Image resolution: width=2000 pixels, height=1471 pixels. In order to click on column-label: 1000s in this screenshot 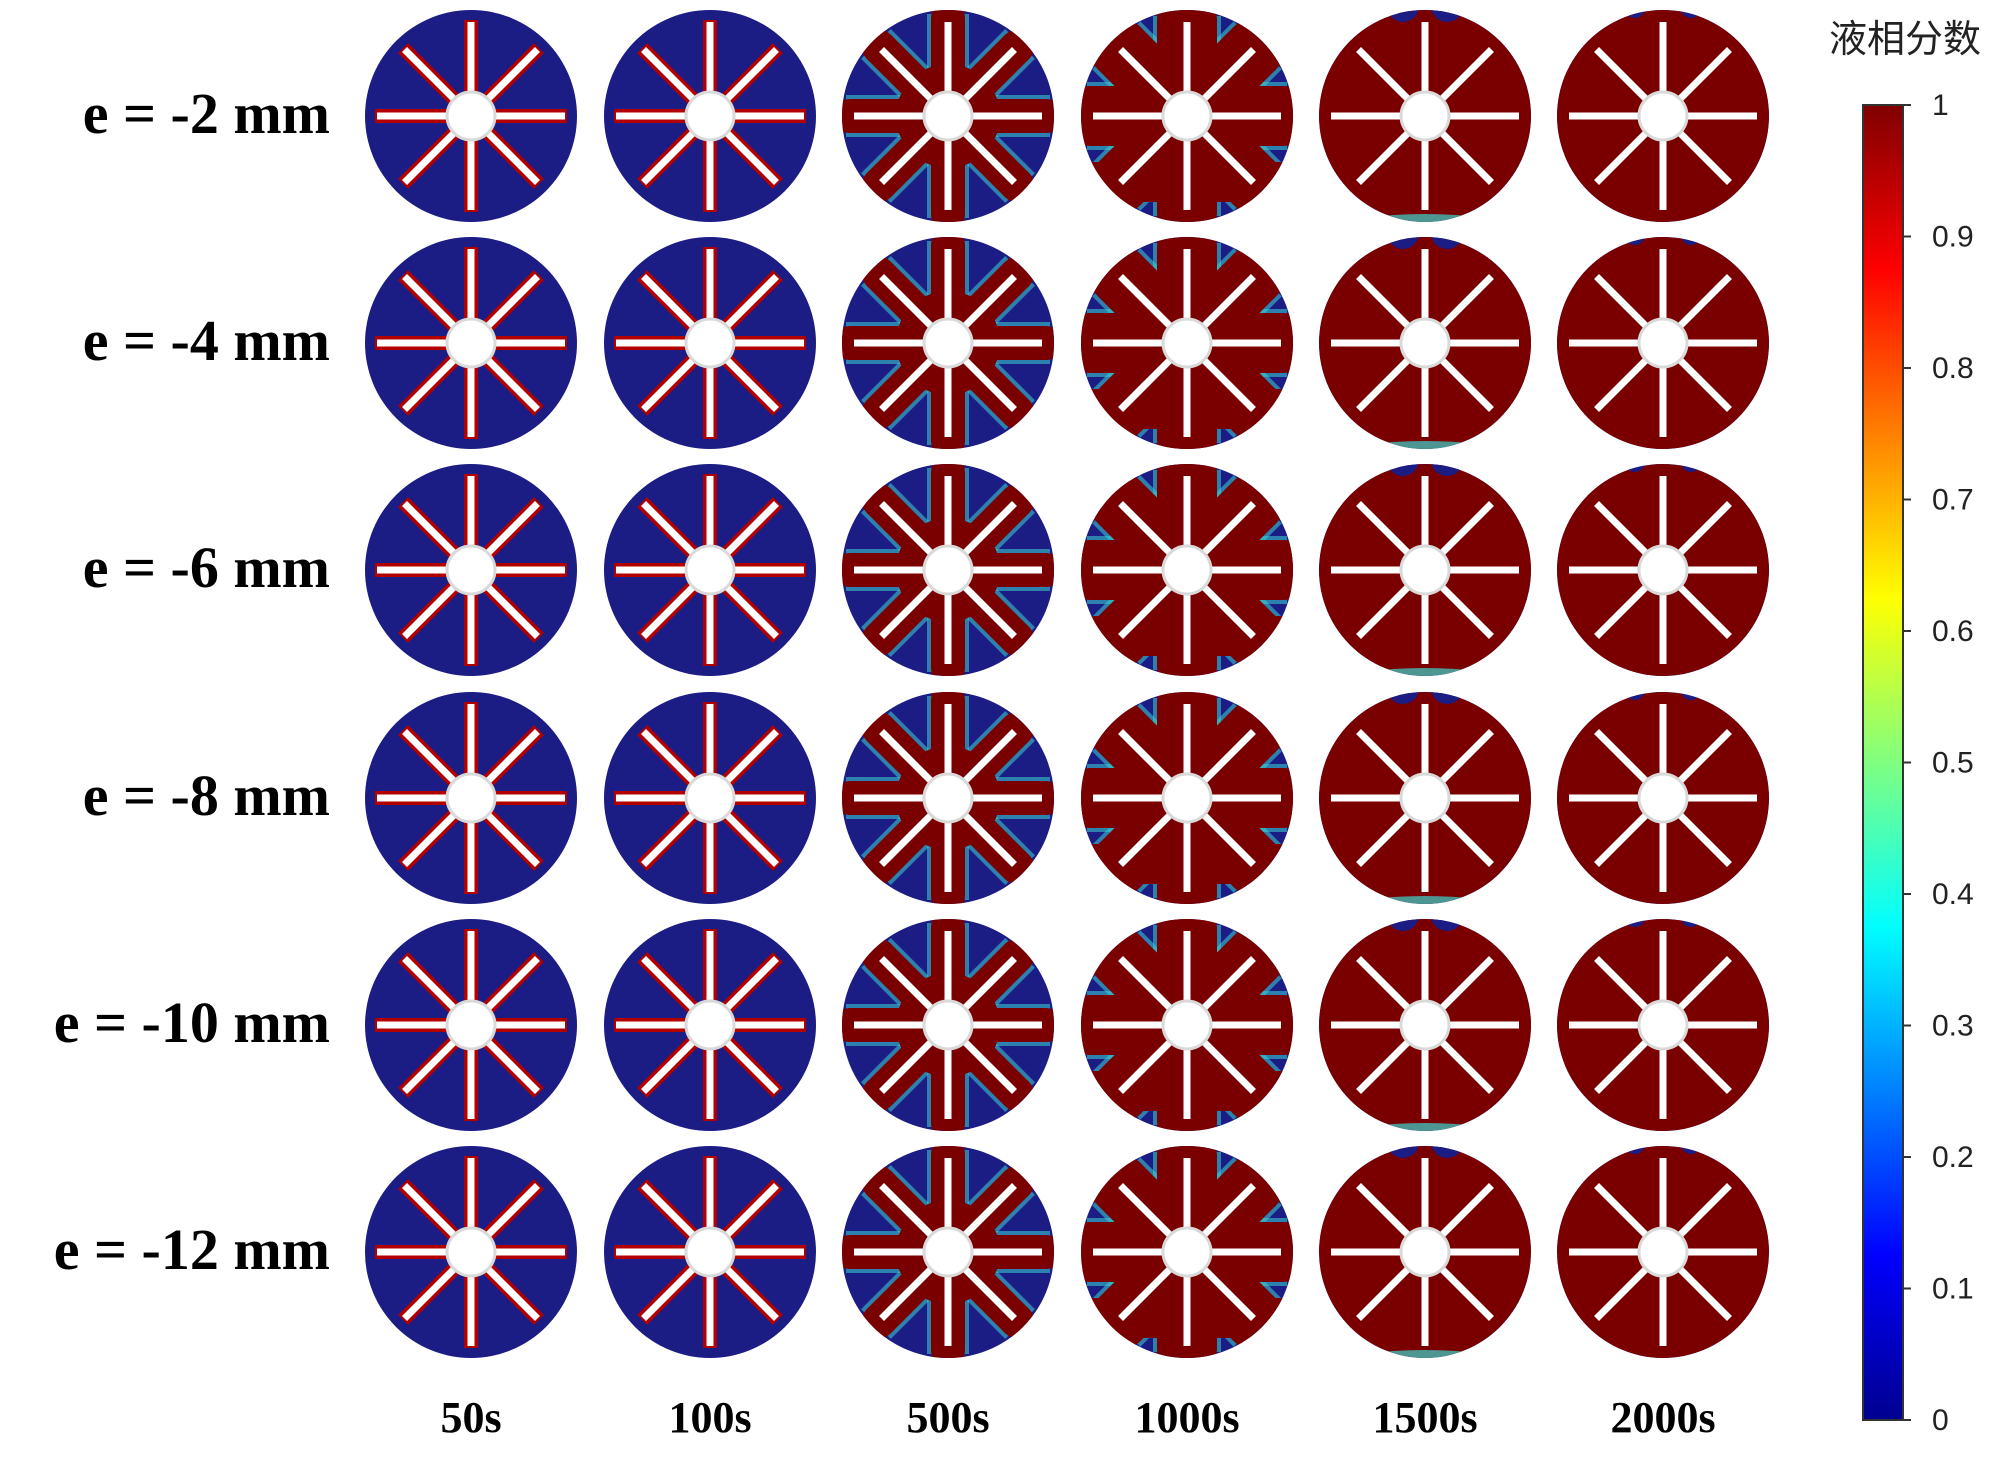, I will do `click(1186, 1417)`.